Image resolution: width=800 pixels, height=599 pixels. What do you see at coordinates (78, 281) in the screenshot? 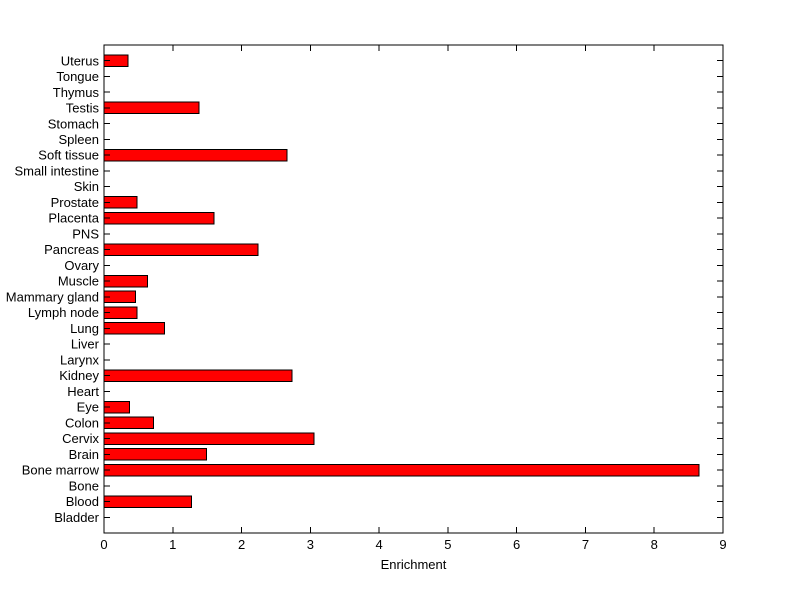
I see `y-tick-label-muscle: Muscle` at bounding box center [78, 281].